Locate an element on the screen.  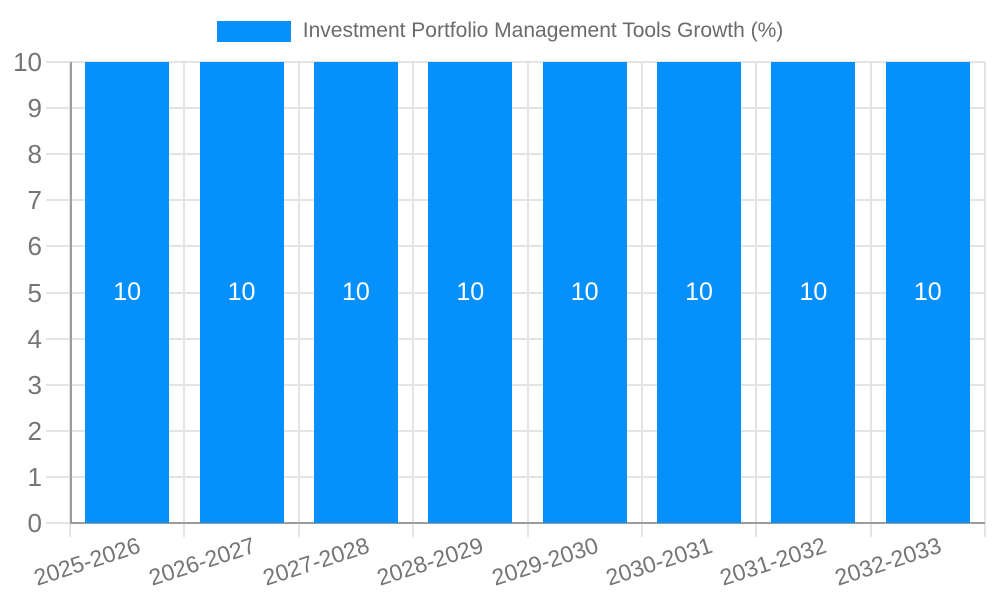
bar-2027-2028: 10 is located at coordinates (355, 292).